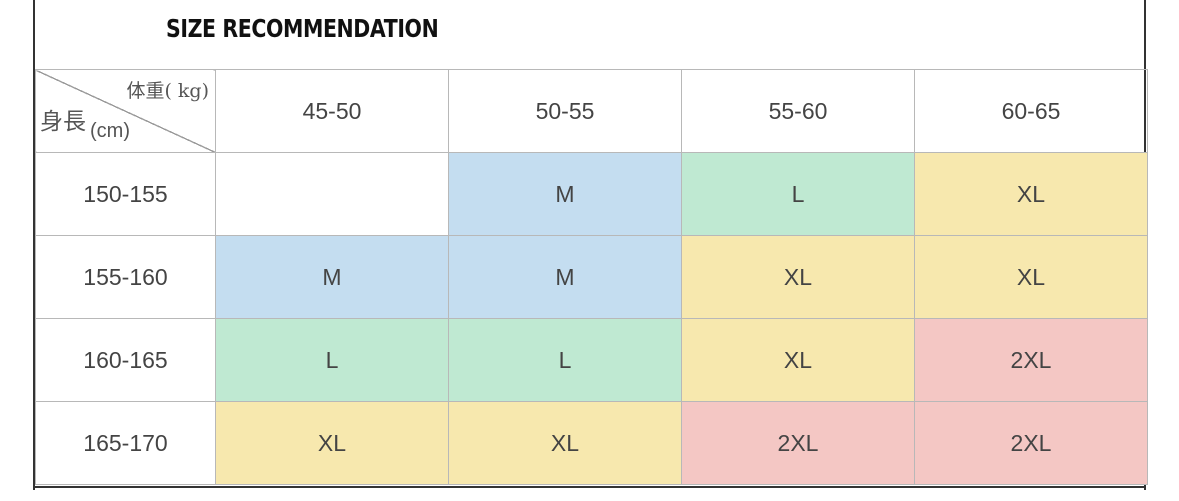 The height and width of the screenshot is (501, 1179). I want to click on weight-column-header: 60-65, so click(1031, 111).